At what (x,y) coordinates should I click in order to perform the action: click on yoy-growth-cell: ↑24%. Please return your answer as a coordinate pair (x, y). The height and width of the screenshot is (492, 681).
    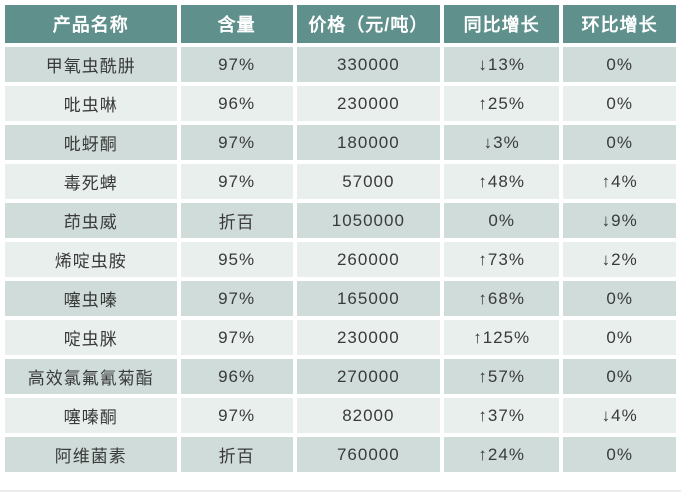
    Looking at the image, I should click on (502, 454).